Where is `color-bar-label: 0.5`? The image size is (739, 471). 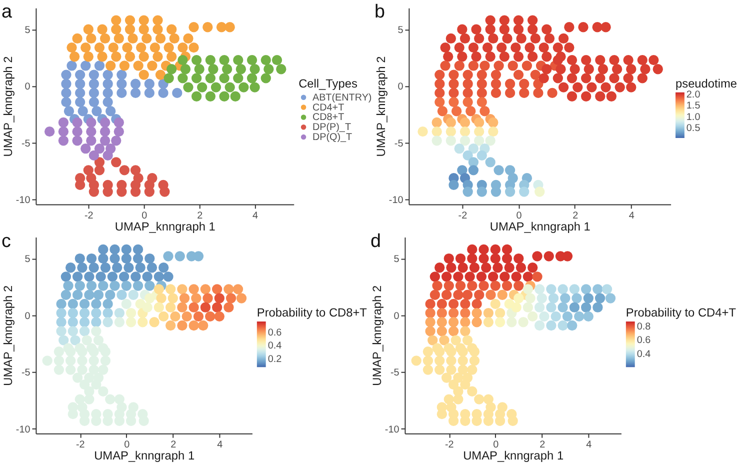
color-bar-label: 0.5 is located at coordinates (693, 128).